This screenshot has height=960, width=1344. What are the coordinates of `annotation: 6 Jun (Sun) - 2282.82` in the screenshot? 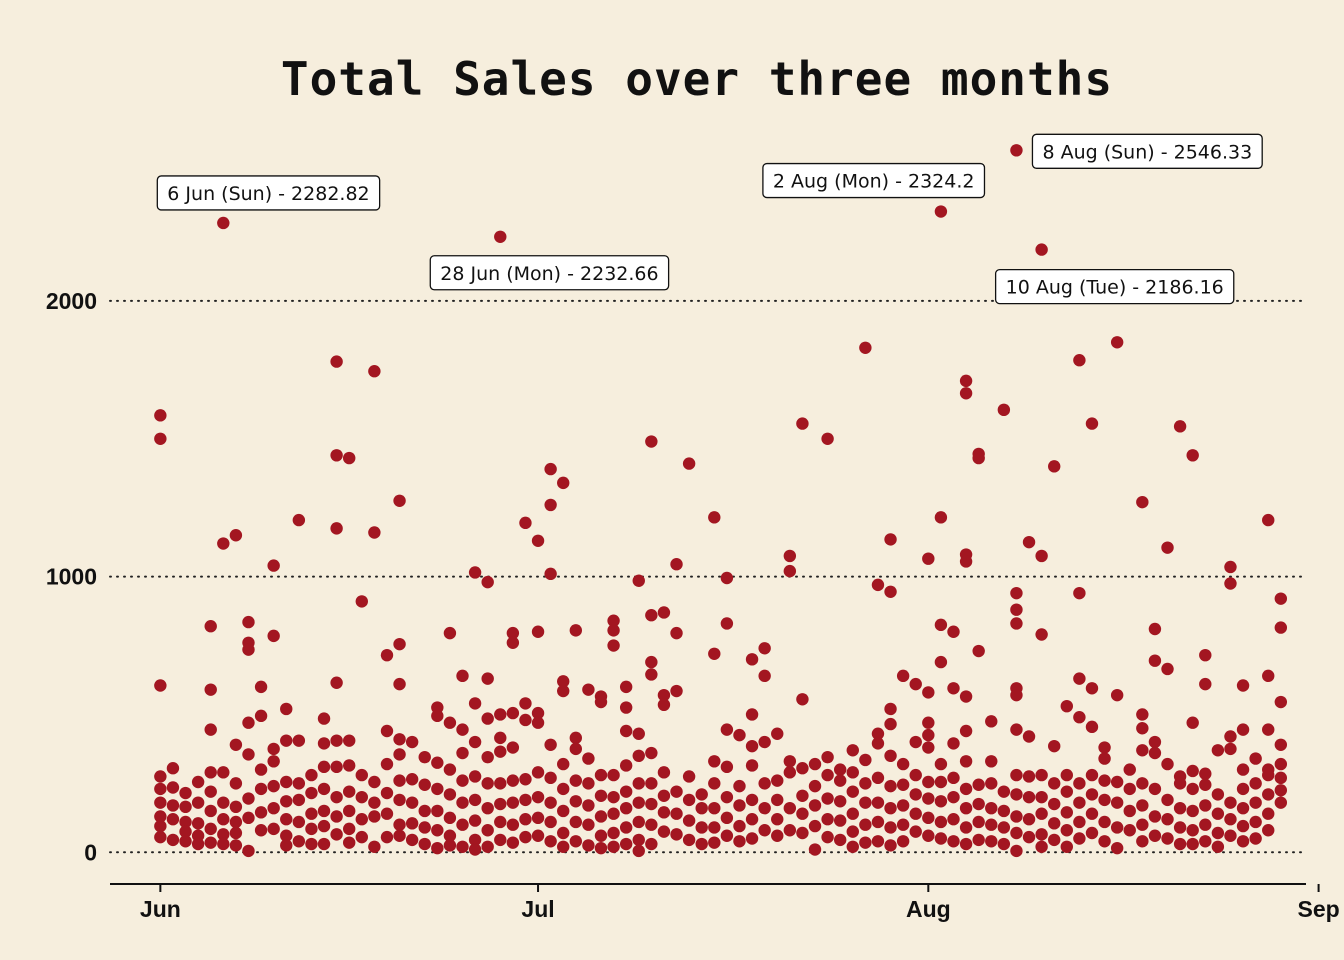 It's located at (268, 193).